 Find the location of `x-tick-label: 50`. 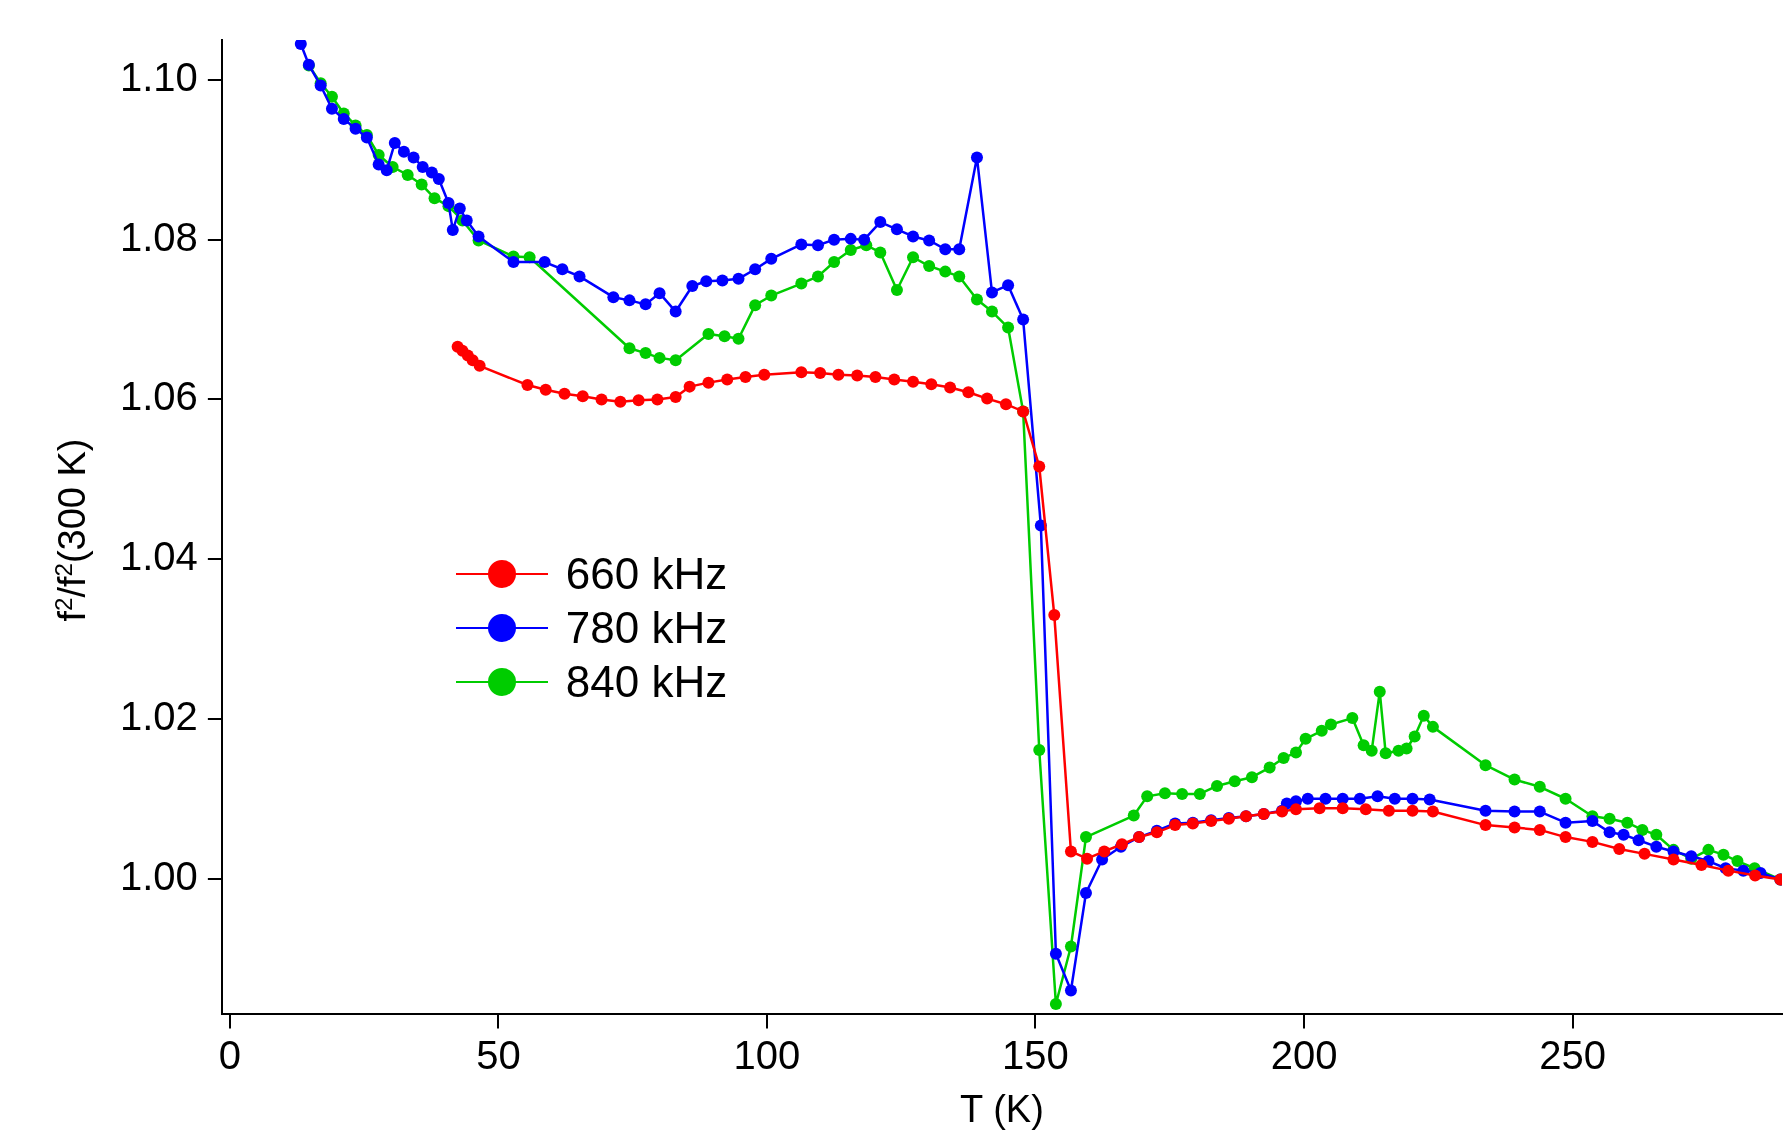

x-tick-label: 50 is located at coordinates (498, 1055).